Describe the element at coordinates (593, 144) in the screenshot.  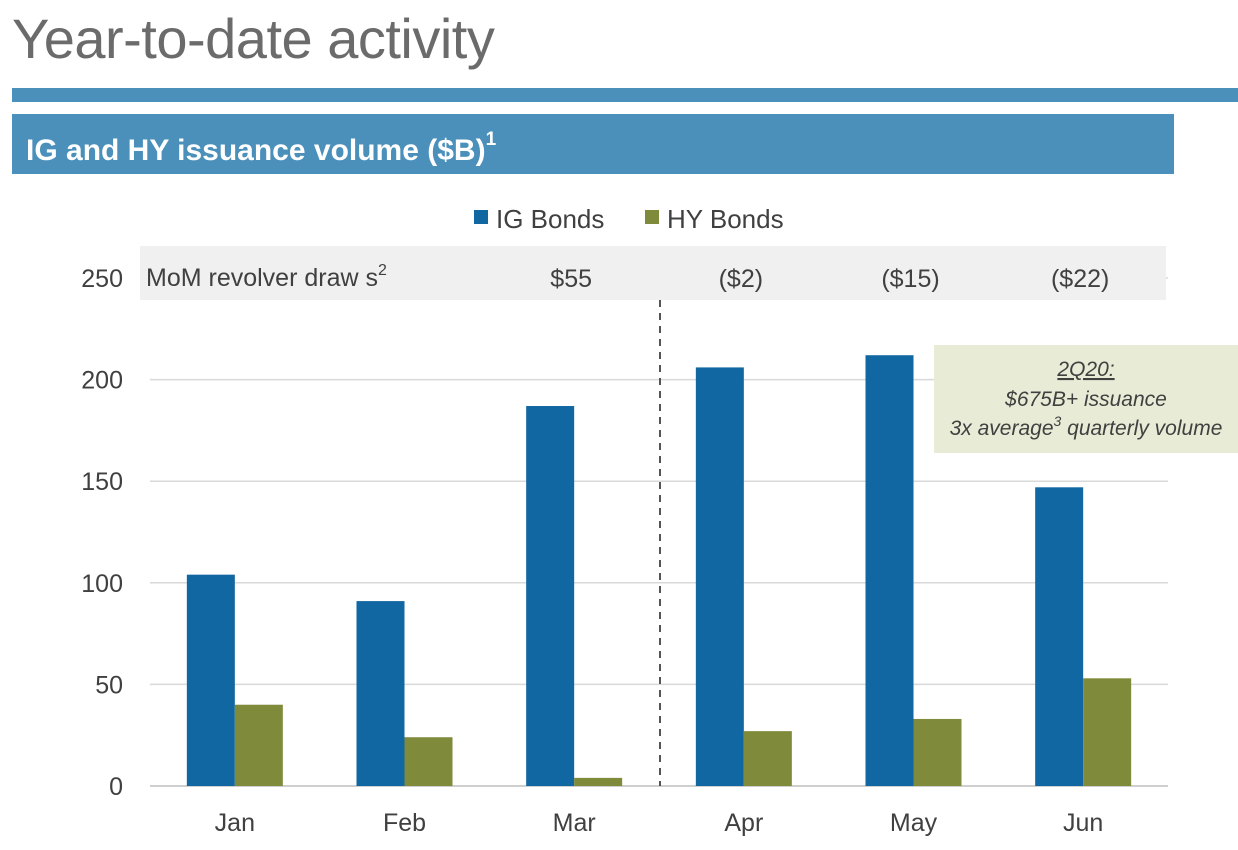
I see `section-banner: IG and HY issuance volume ($B)1` at that location.